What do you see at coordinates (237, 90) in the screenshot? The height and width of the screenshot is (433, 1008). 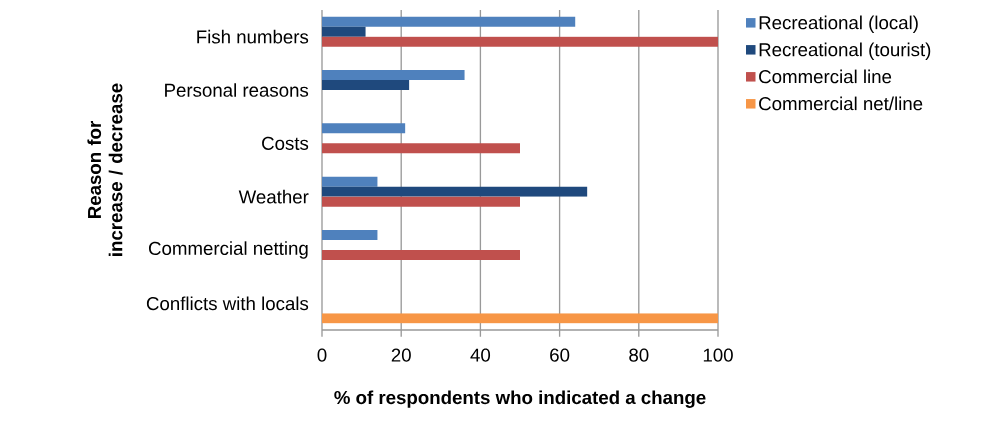 I see `y-tick-label: Personal reasons` at bounding box center [237, 90].